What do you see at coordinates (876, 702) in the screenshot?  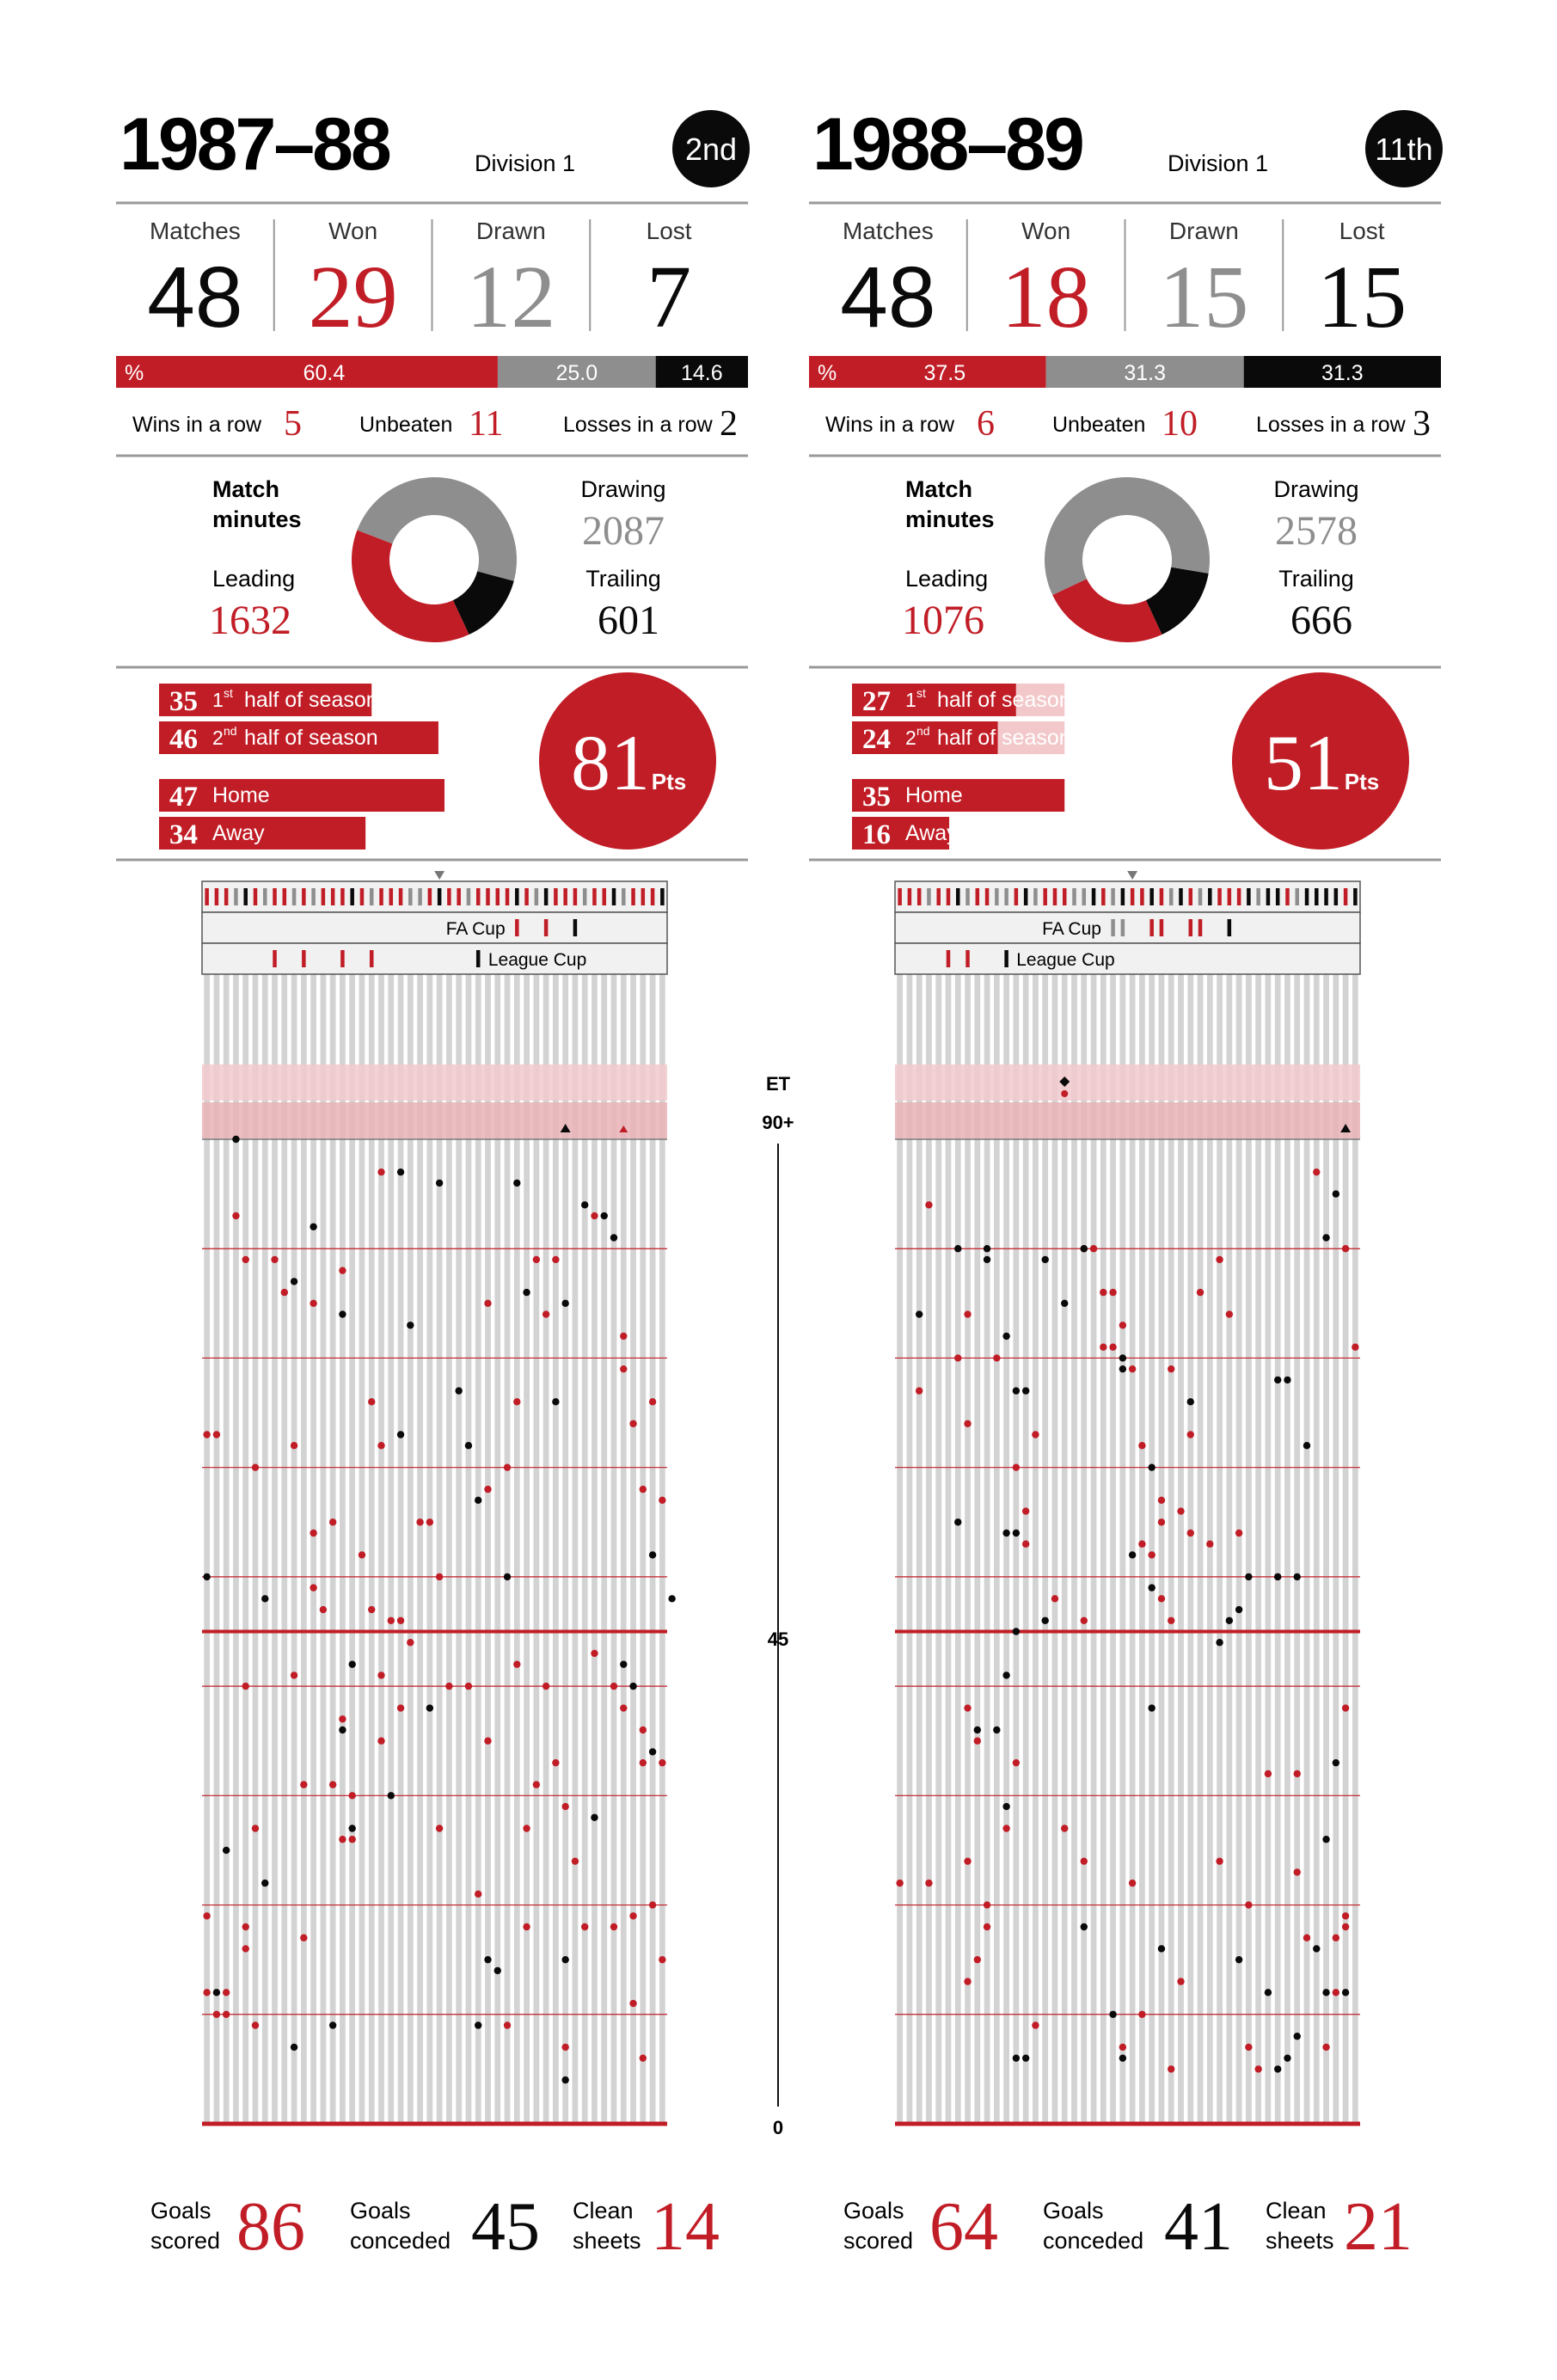 I see `points-bar-value: 27` at bounding box center [876, 702].